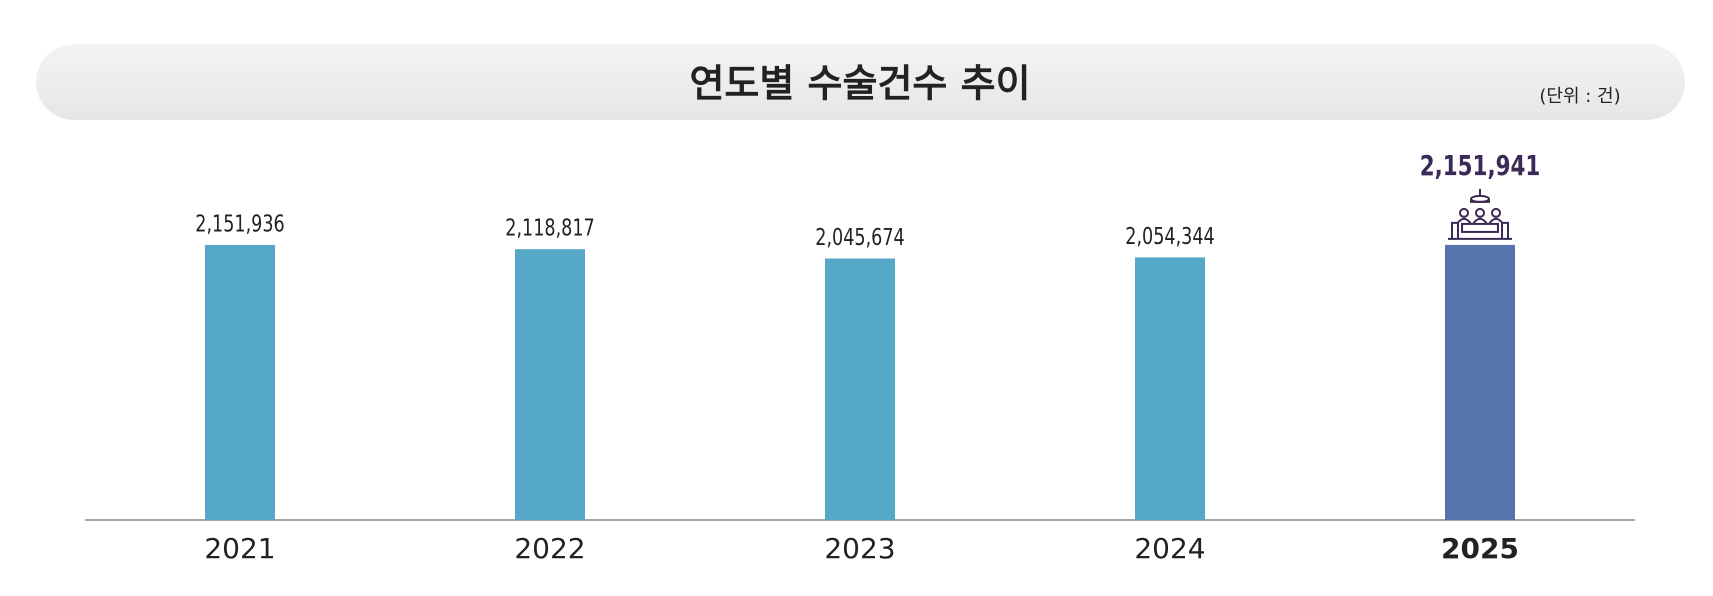 The height and width of the screenshot is (596, 1713). I want to click on surgery-icon, so click(1480, 214).